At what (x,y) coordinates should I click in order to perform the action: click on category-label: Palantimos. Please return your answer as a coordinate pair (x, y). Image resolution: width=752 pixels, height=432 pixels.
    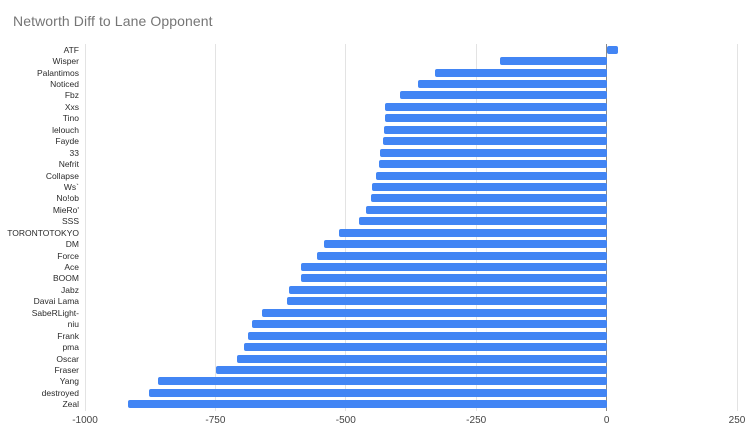
    Looking at the image, I should click on (57, 72).